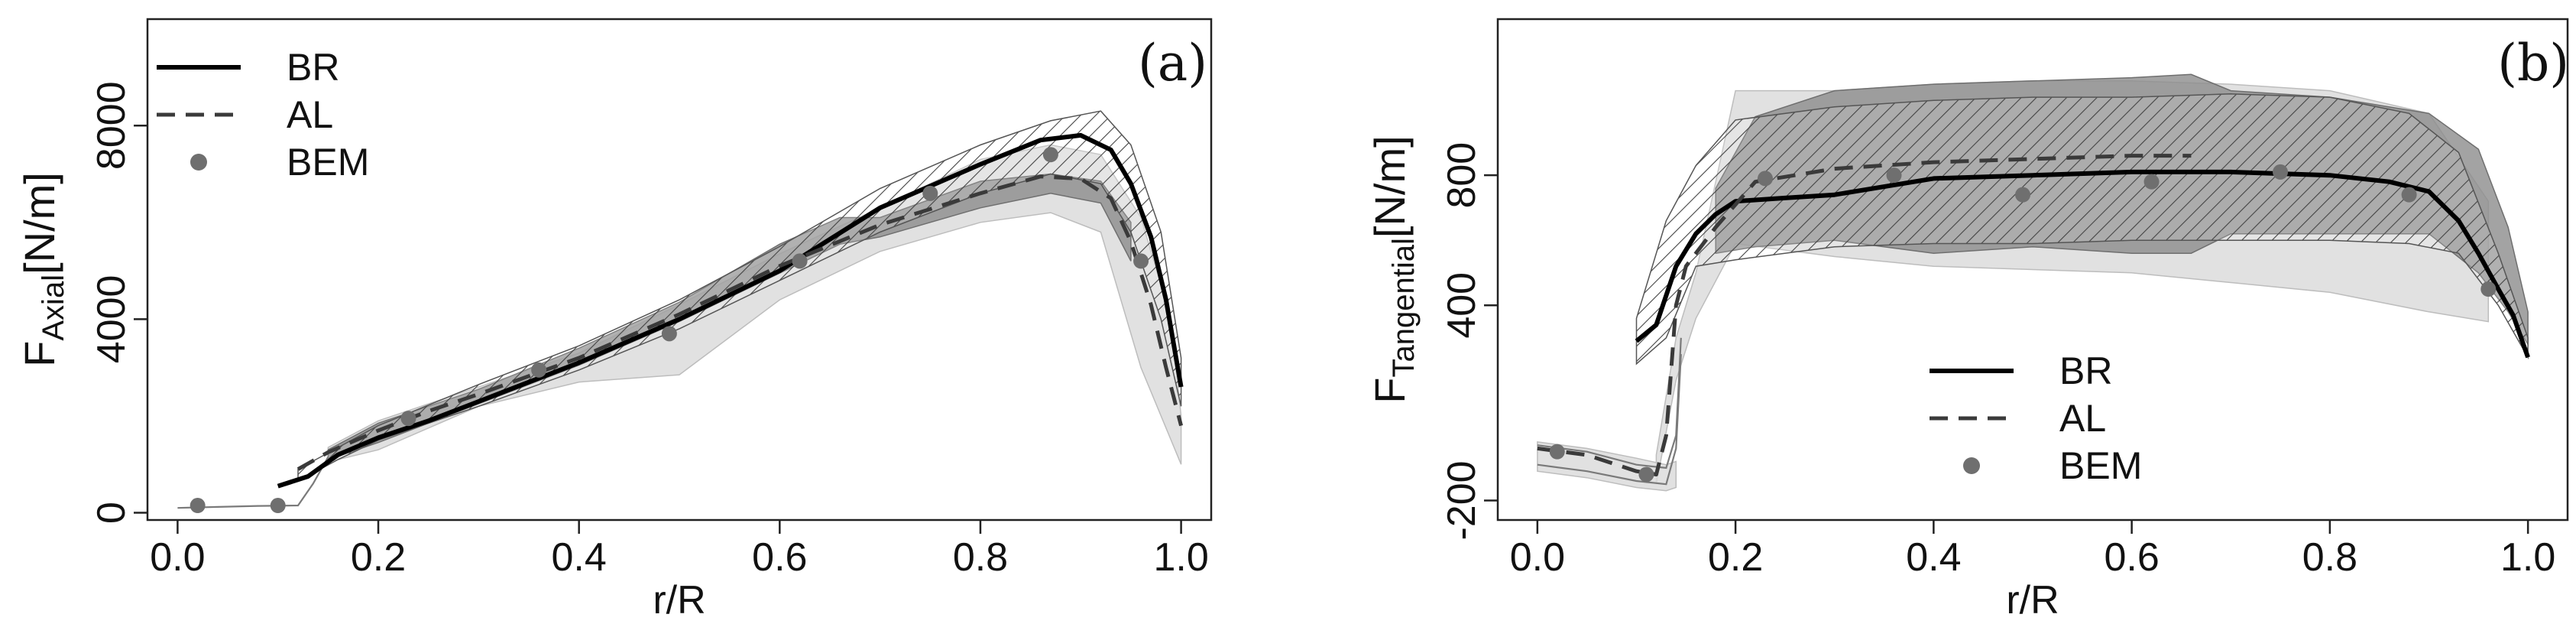  What do you see at coordinates (111, 513) in the screenshot?
I see `y-tick-label: 0` at bounding box center [111, 513].